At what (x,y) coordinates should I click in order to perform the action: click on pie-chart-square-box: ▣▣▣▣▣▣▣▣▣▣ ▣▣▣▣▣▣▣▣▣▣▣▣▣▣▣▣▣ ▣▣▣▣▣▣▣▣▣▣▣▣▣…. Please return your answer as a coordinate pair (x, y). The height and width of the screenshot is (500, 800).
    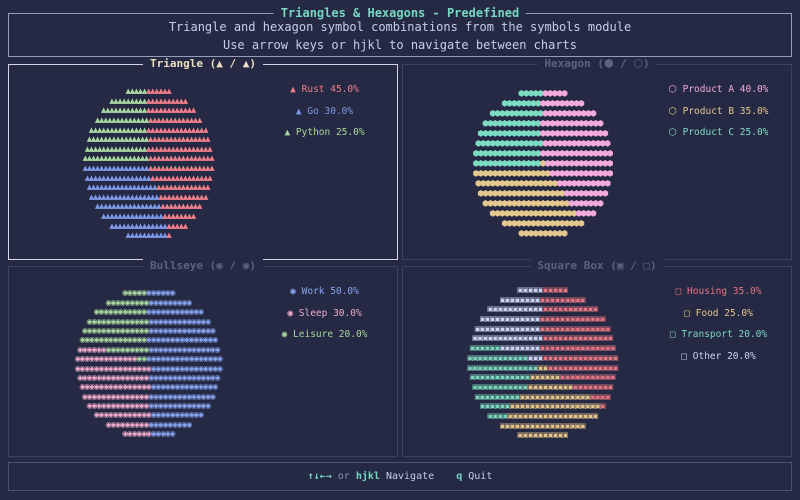
    Looking at the image, I should click on (542, 363).